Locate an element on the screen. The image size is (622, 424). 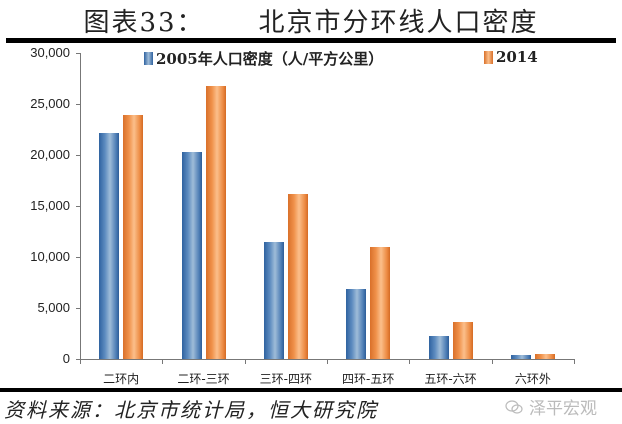
legend-label-2014: 2014 is located at coordinates (517, 57).